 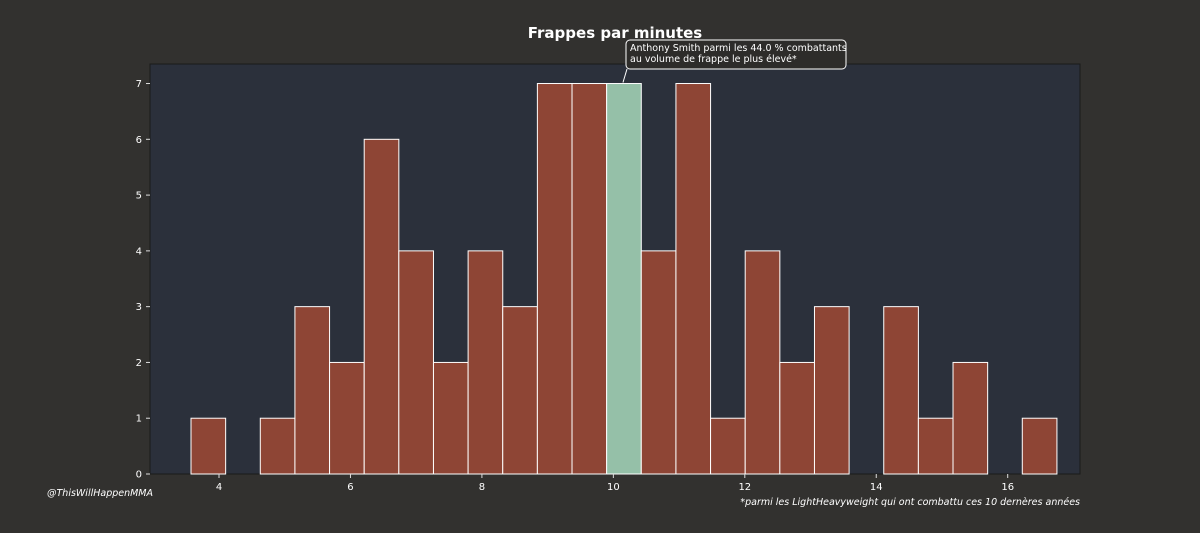 I want to click on x-tick-label: 4, so click(x=219, y=487).